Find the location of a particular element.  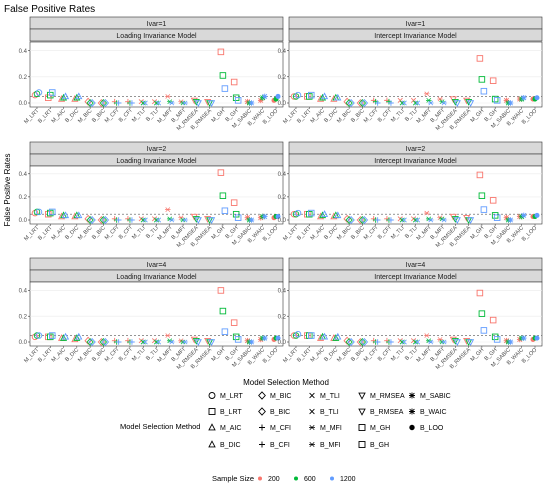

panel-strip-top-label: Ivar=1 is located at coordinates (157, 24).